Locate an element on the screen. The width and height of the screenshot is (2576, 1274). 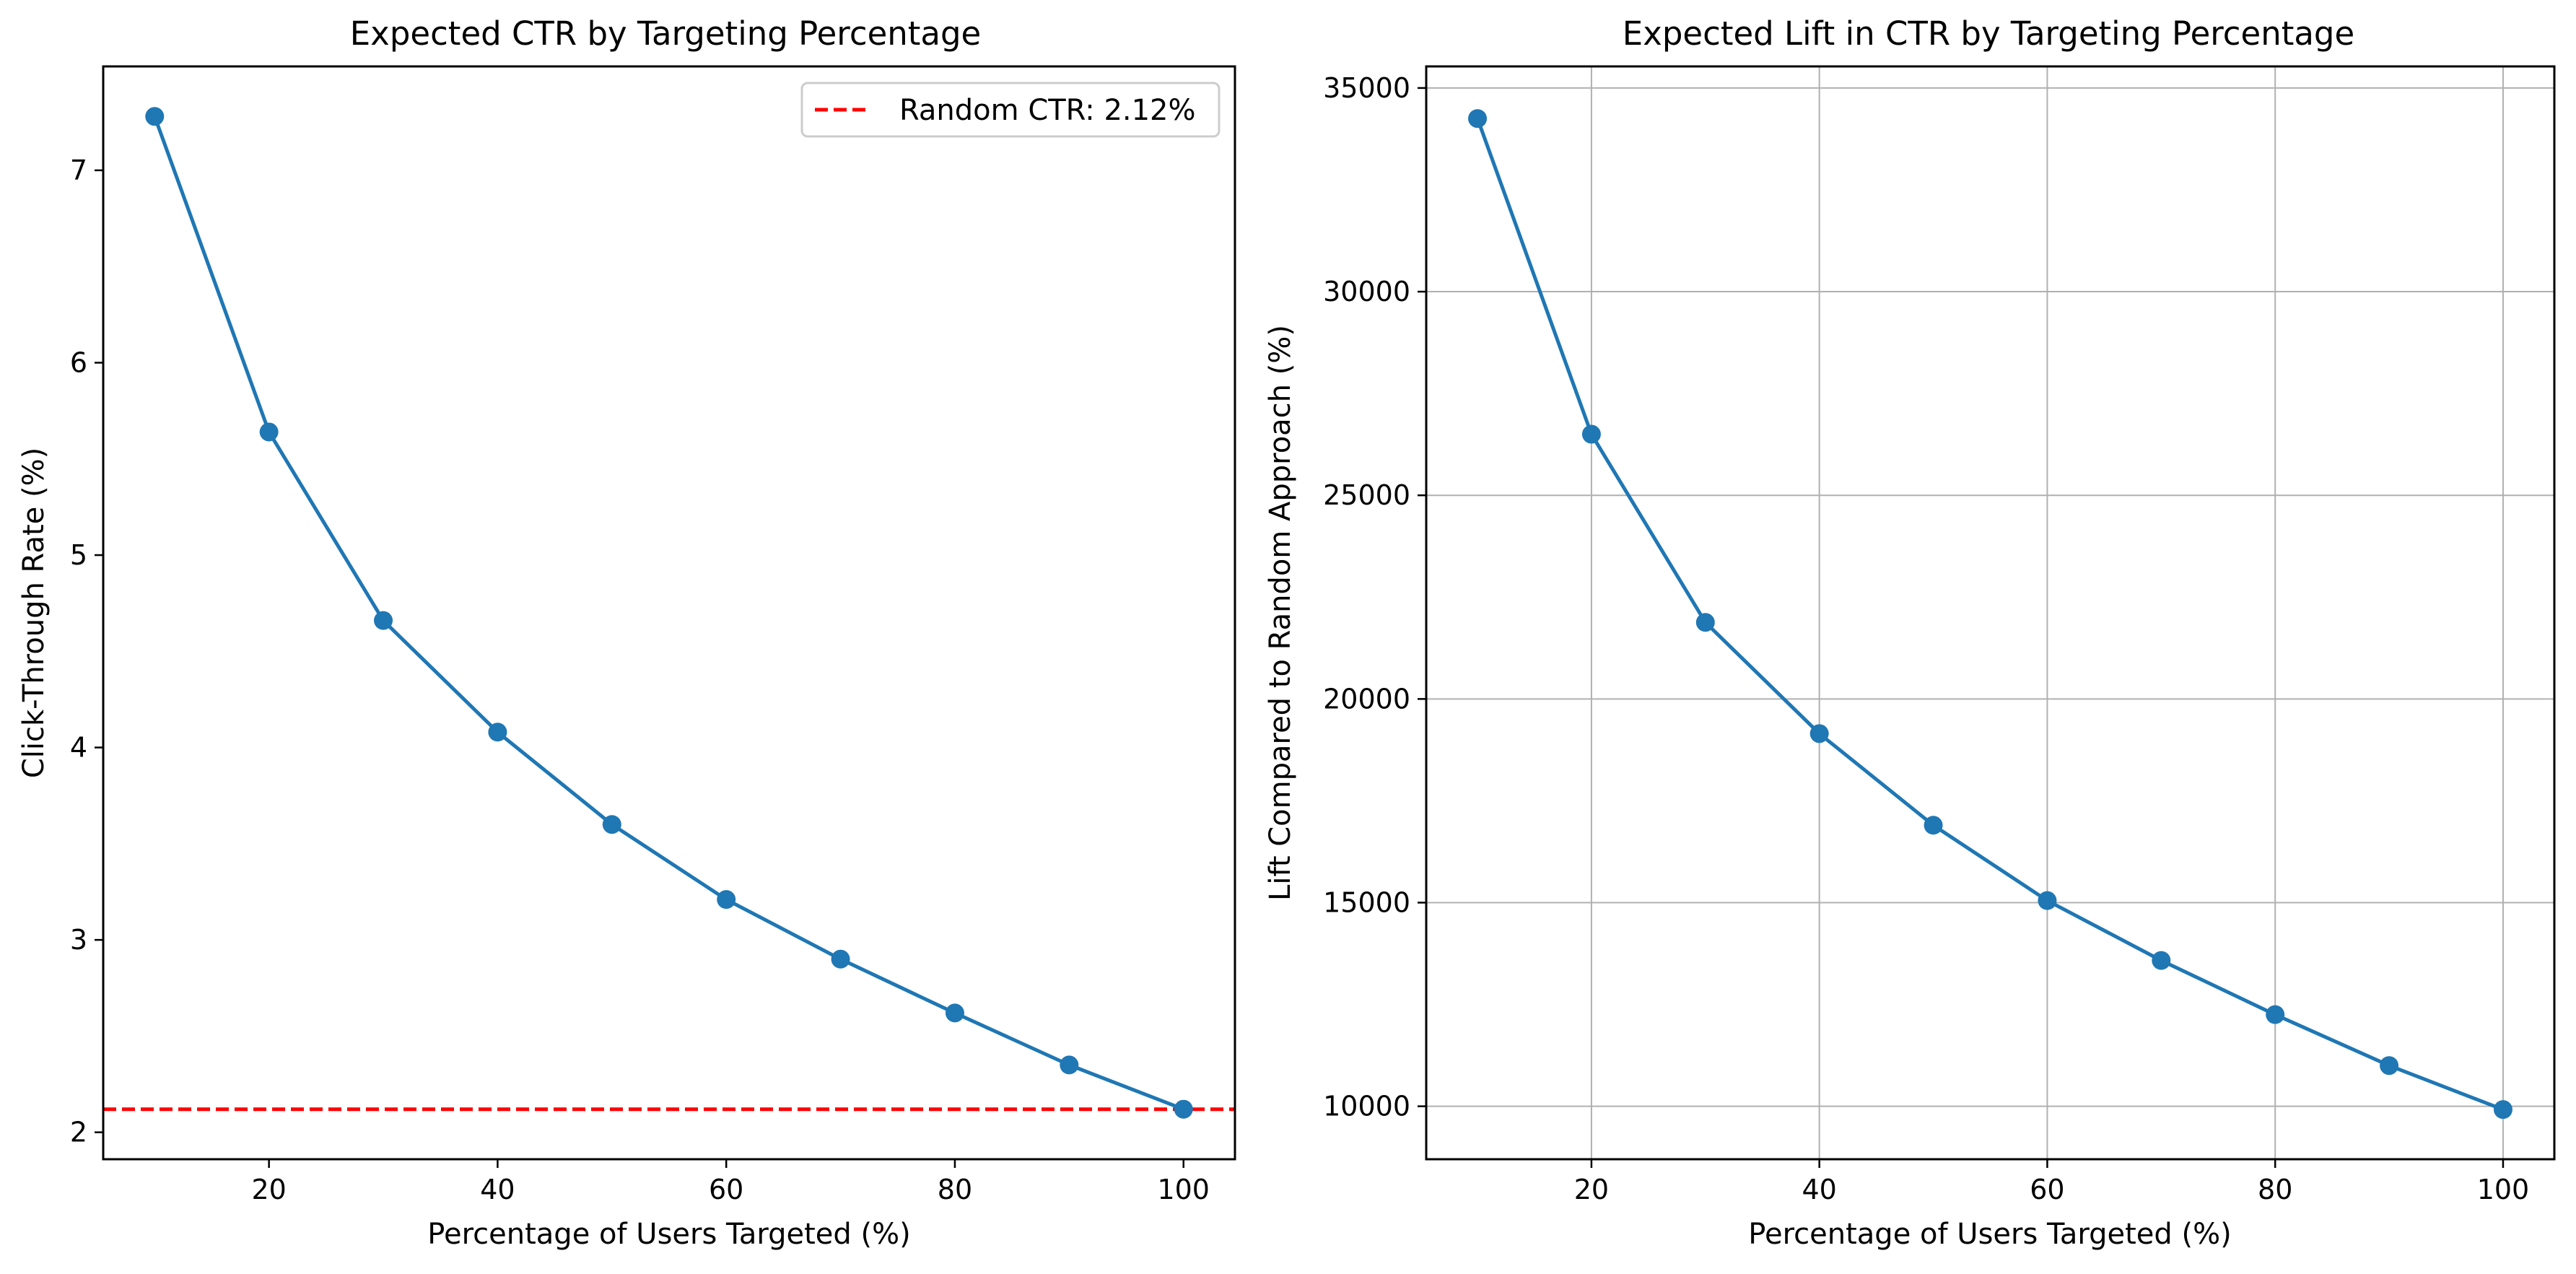
y-tick-label: 6 is located at coordinates (78, 362).